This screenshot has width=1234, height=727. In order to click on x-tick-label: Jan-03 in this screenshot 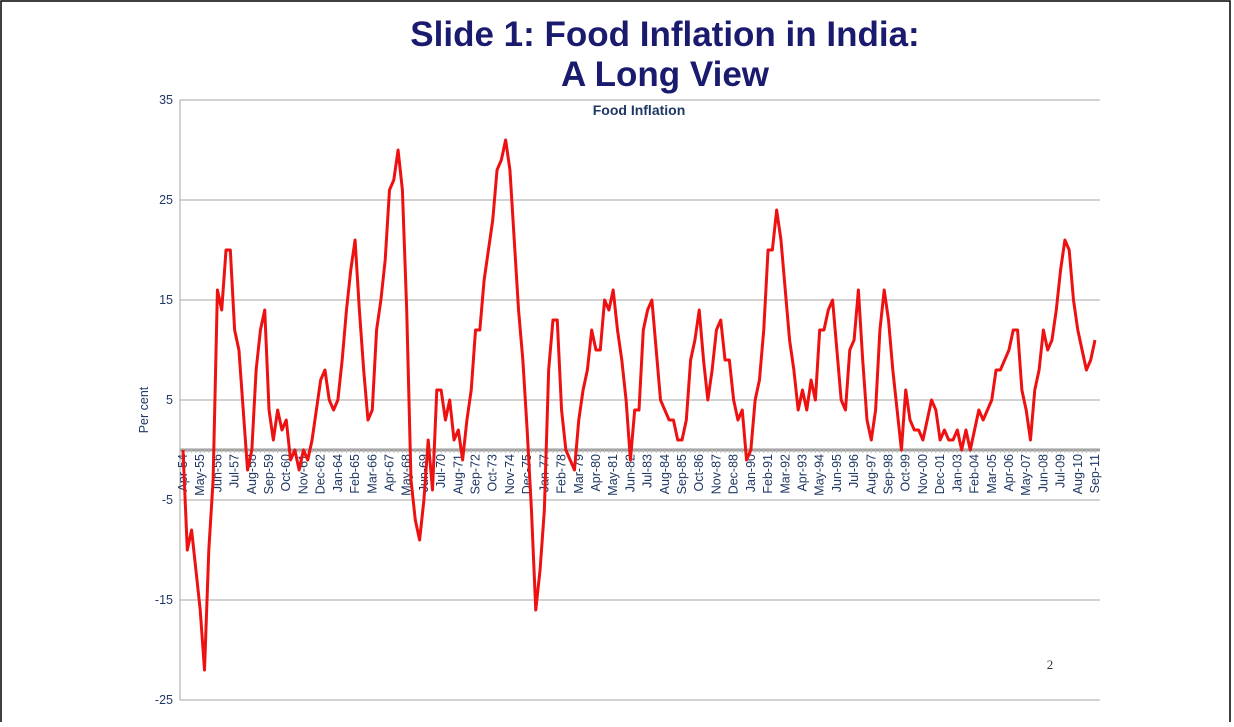, I will do `click(957, 473)`.